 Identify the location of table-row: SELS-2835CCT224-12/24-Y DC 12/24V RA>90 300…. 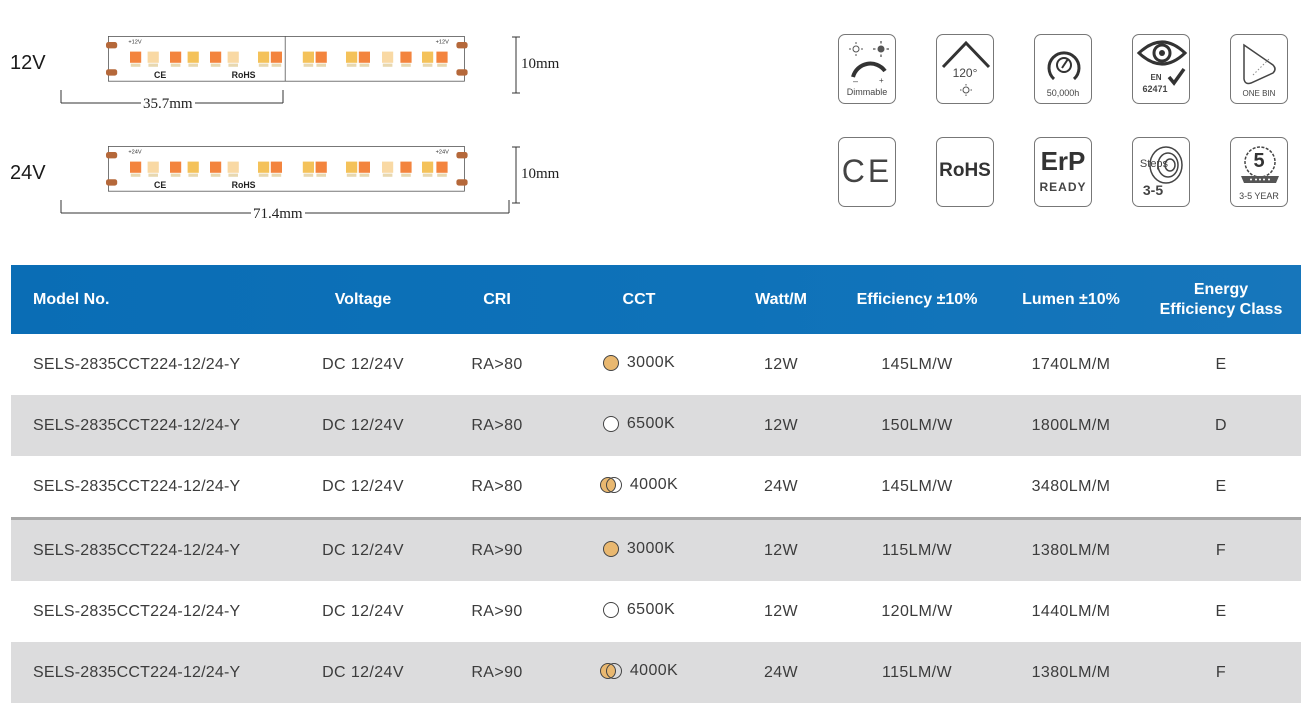
(656, 549).